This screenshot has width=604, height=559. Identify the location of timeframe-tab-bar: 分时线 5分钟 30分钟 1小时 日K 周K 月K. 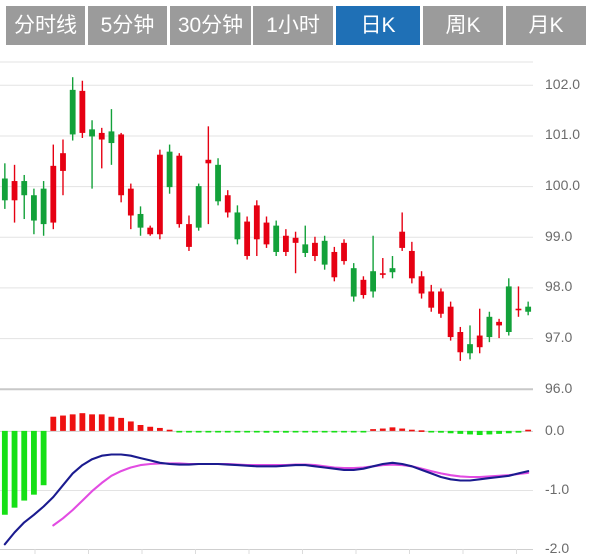
(302, 25).